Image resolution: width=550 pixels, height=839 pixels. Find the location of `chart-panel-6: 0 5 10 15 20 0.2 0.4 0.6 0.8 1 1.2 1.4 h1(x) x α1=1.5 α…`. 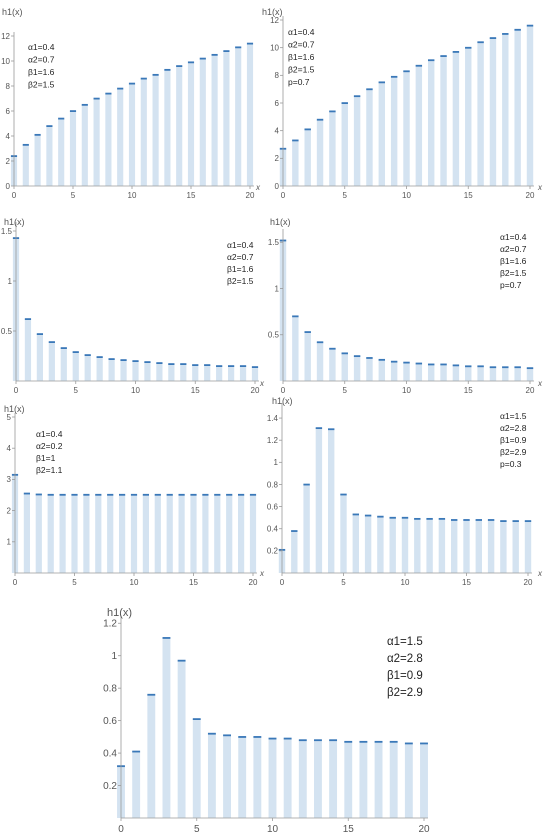

chart-panel-6: 0 5 10 15 20 0.2 0.4 0.6 0.8 1 1.2 1.4 h1(x) x α1=1.5 α… is located at coordinates (405, 491).